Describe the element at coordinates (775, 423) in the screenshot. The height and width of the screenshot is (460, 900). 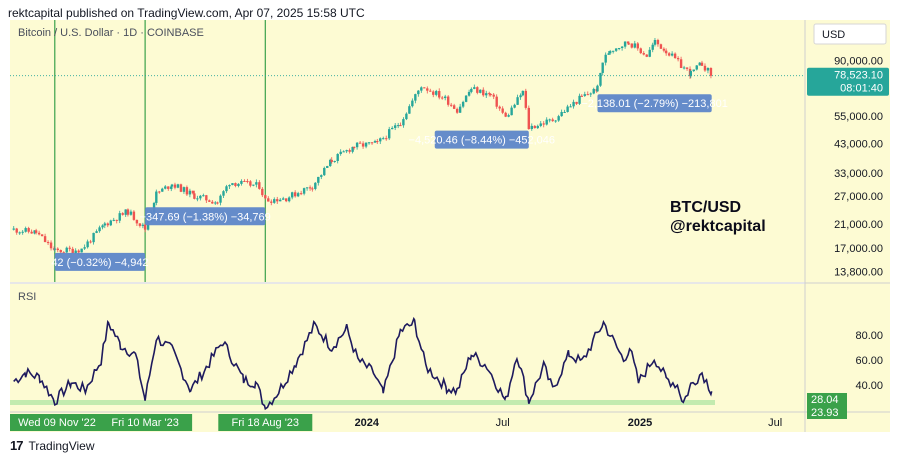
I see `time-tick-label: Jul` at that location.